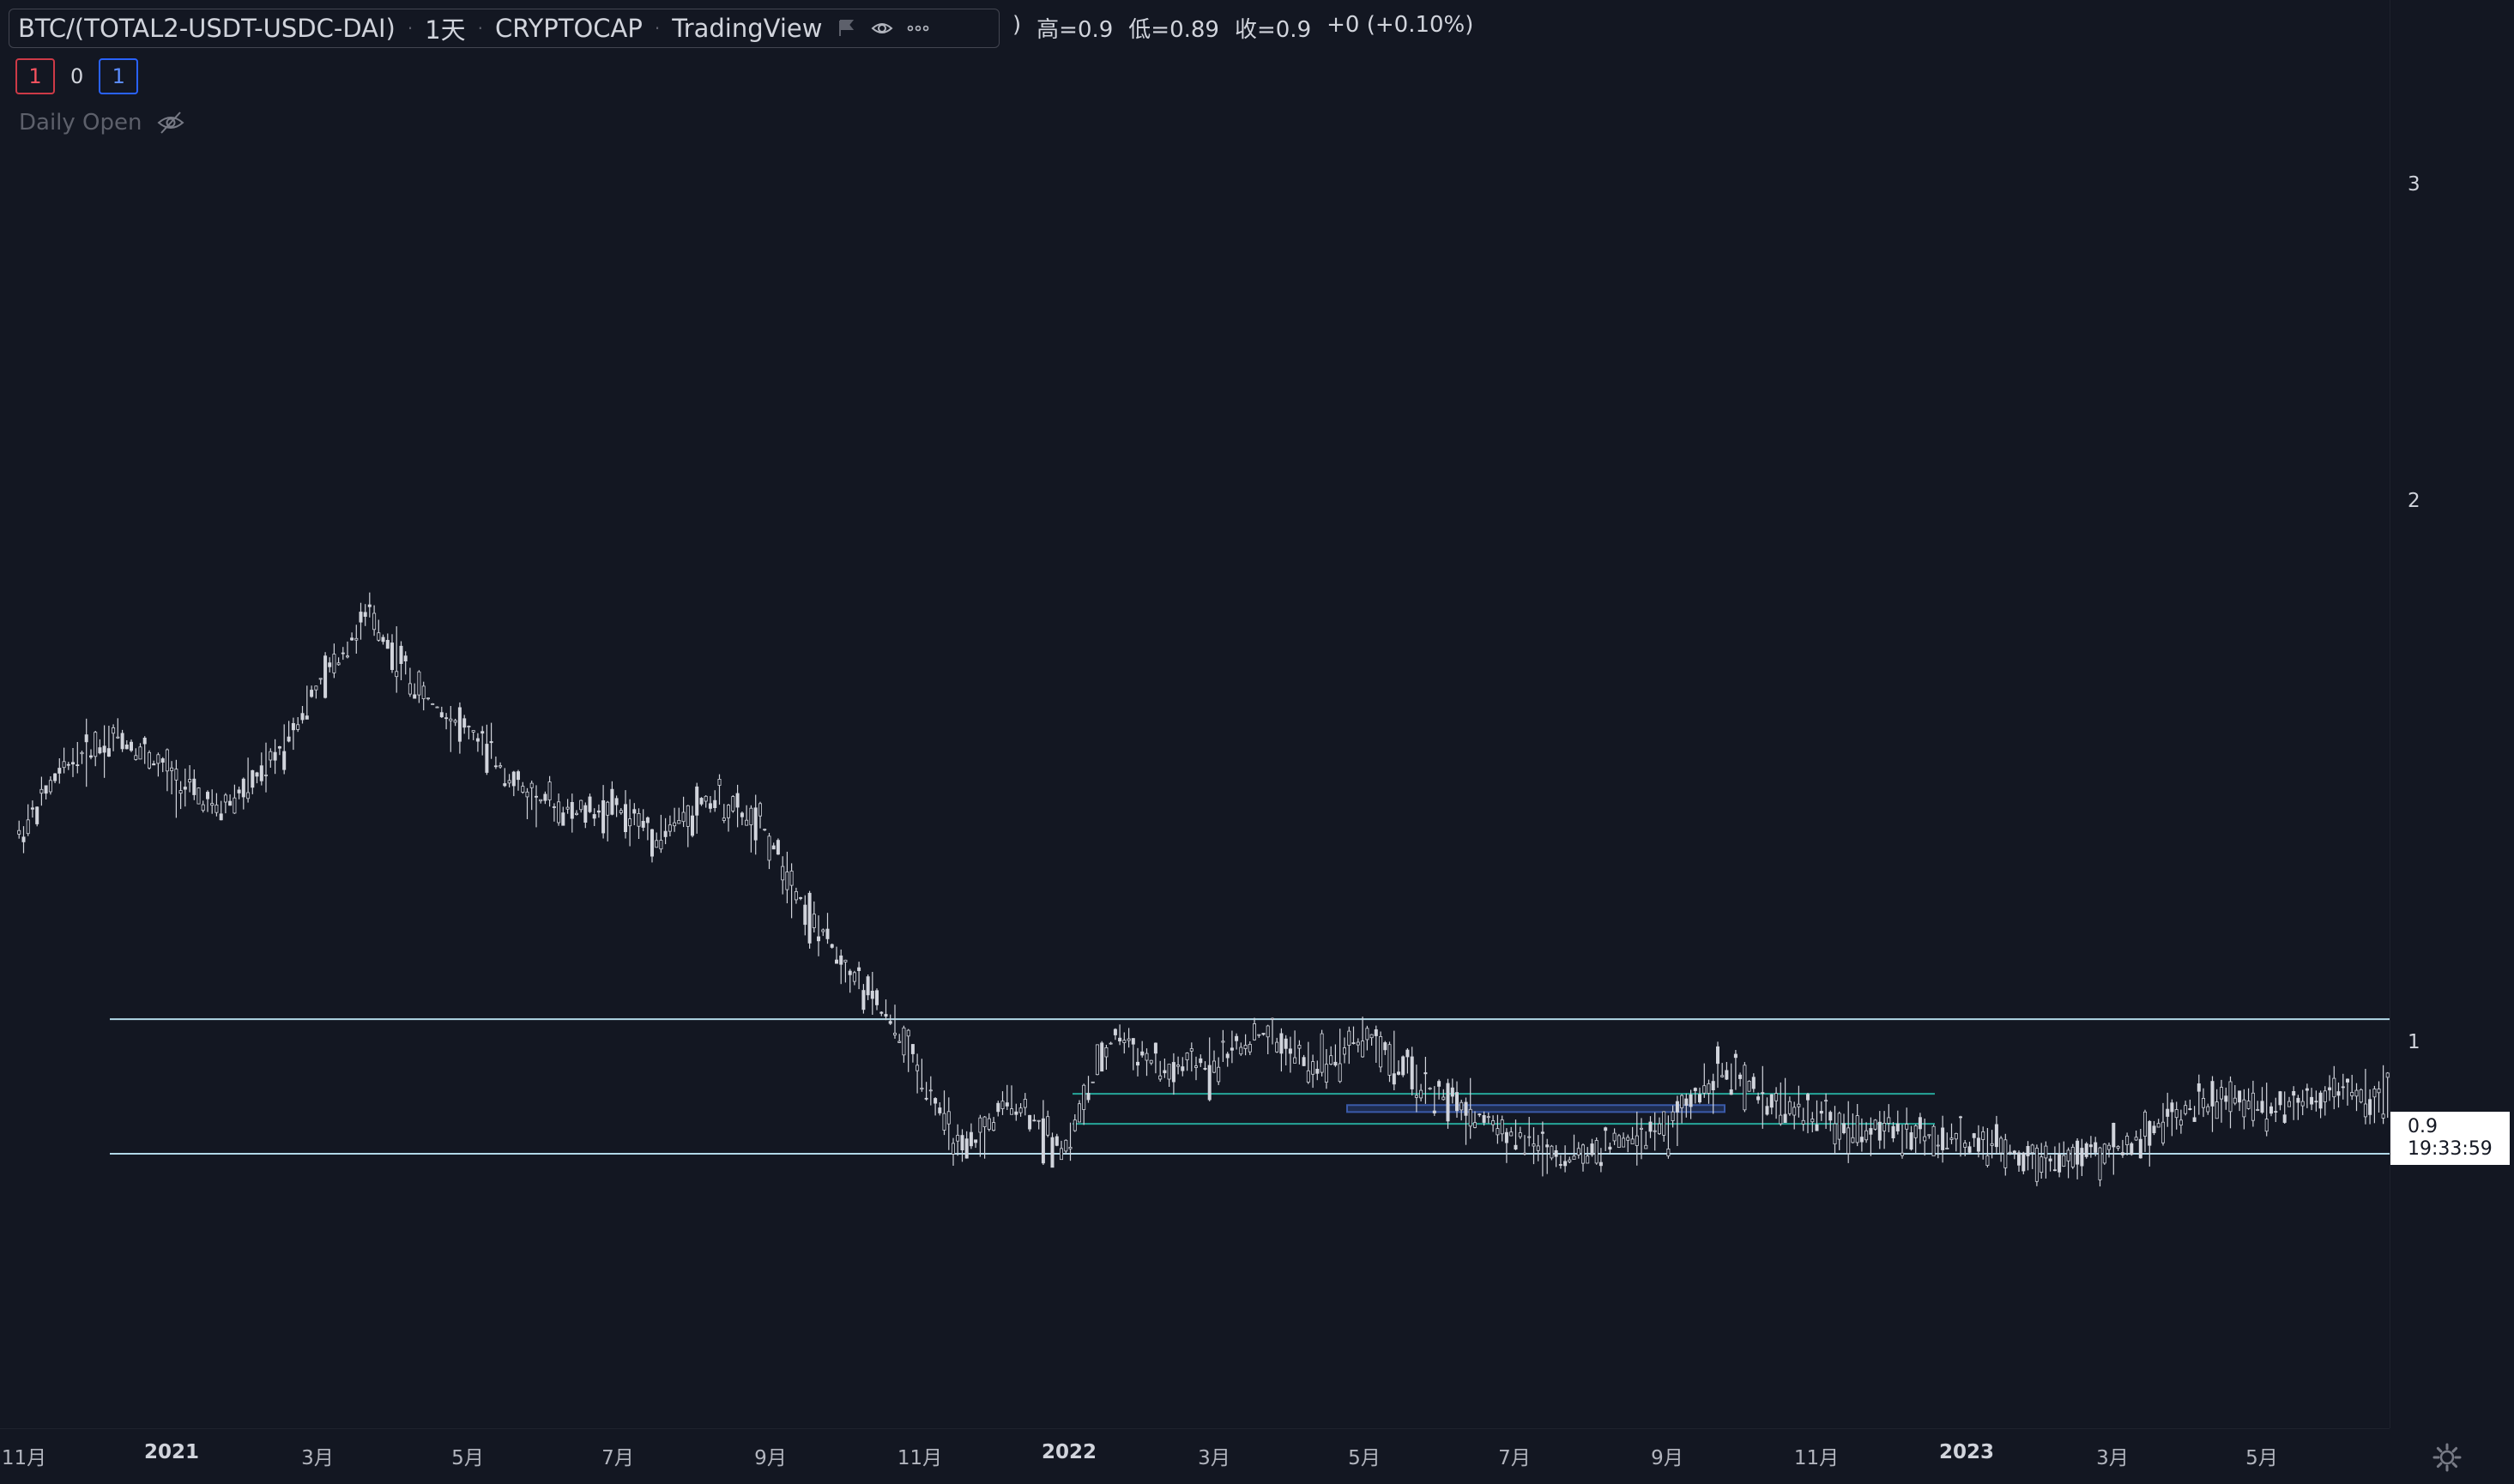 This screenshot has width=2514, height=1484. I want to click on time-label: 5月, so click(2262, 1458).